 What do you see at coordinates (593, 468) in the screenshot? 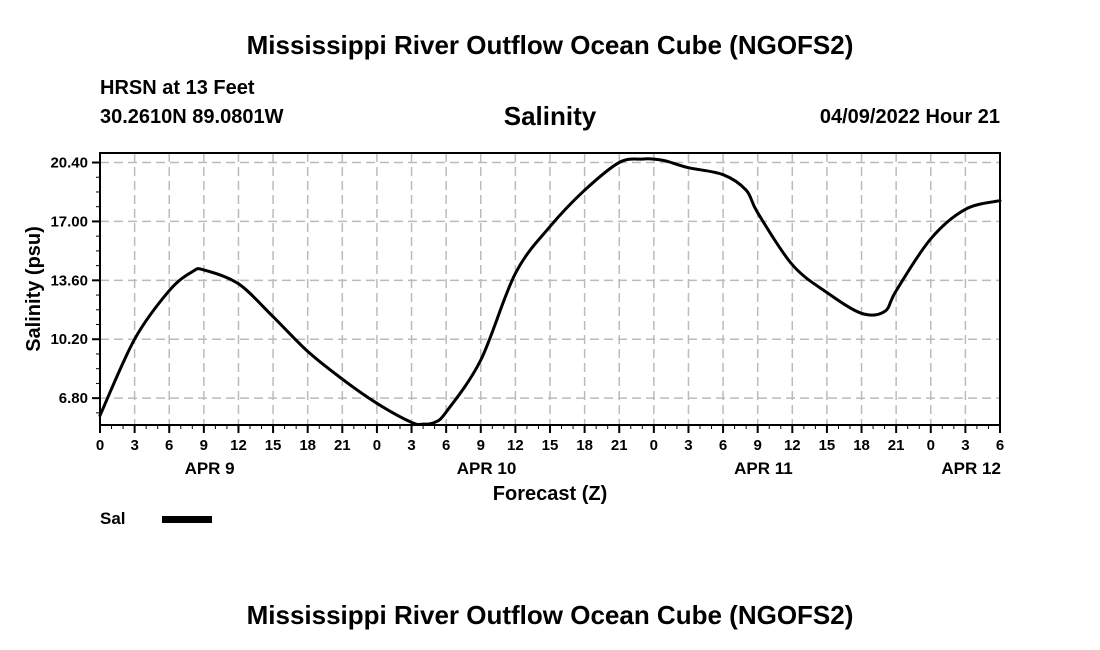
I see `date-labels: APR 9 APR 10 APR 11 APR 12` at bounding box center [593, 468].